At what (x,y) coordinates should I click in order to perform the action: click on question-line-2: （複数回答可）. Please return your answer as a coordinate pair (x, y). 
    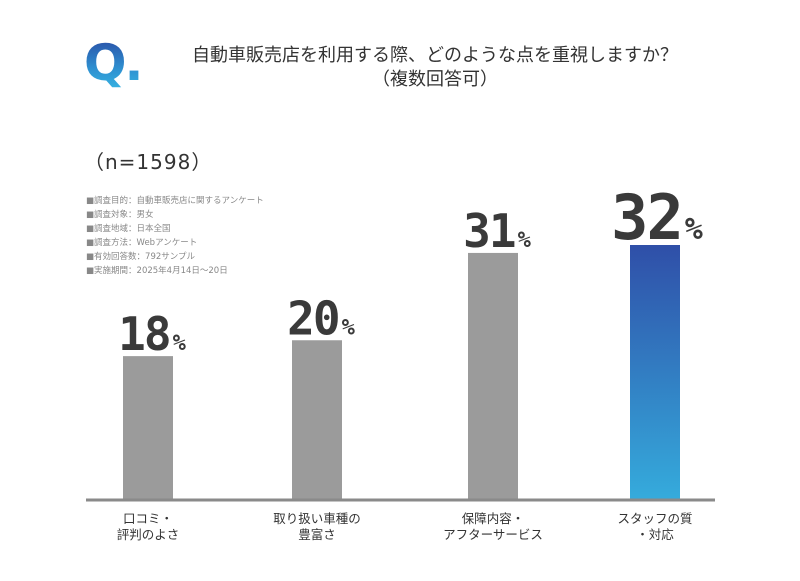
    Looking at the image, I should click on (435, 79).